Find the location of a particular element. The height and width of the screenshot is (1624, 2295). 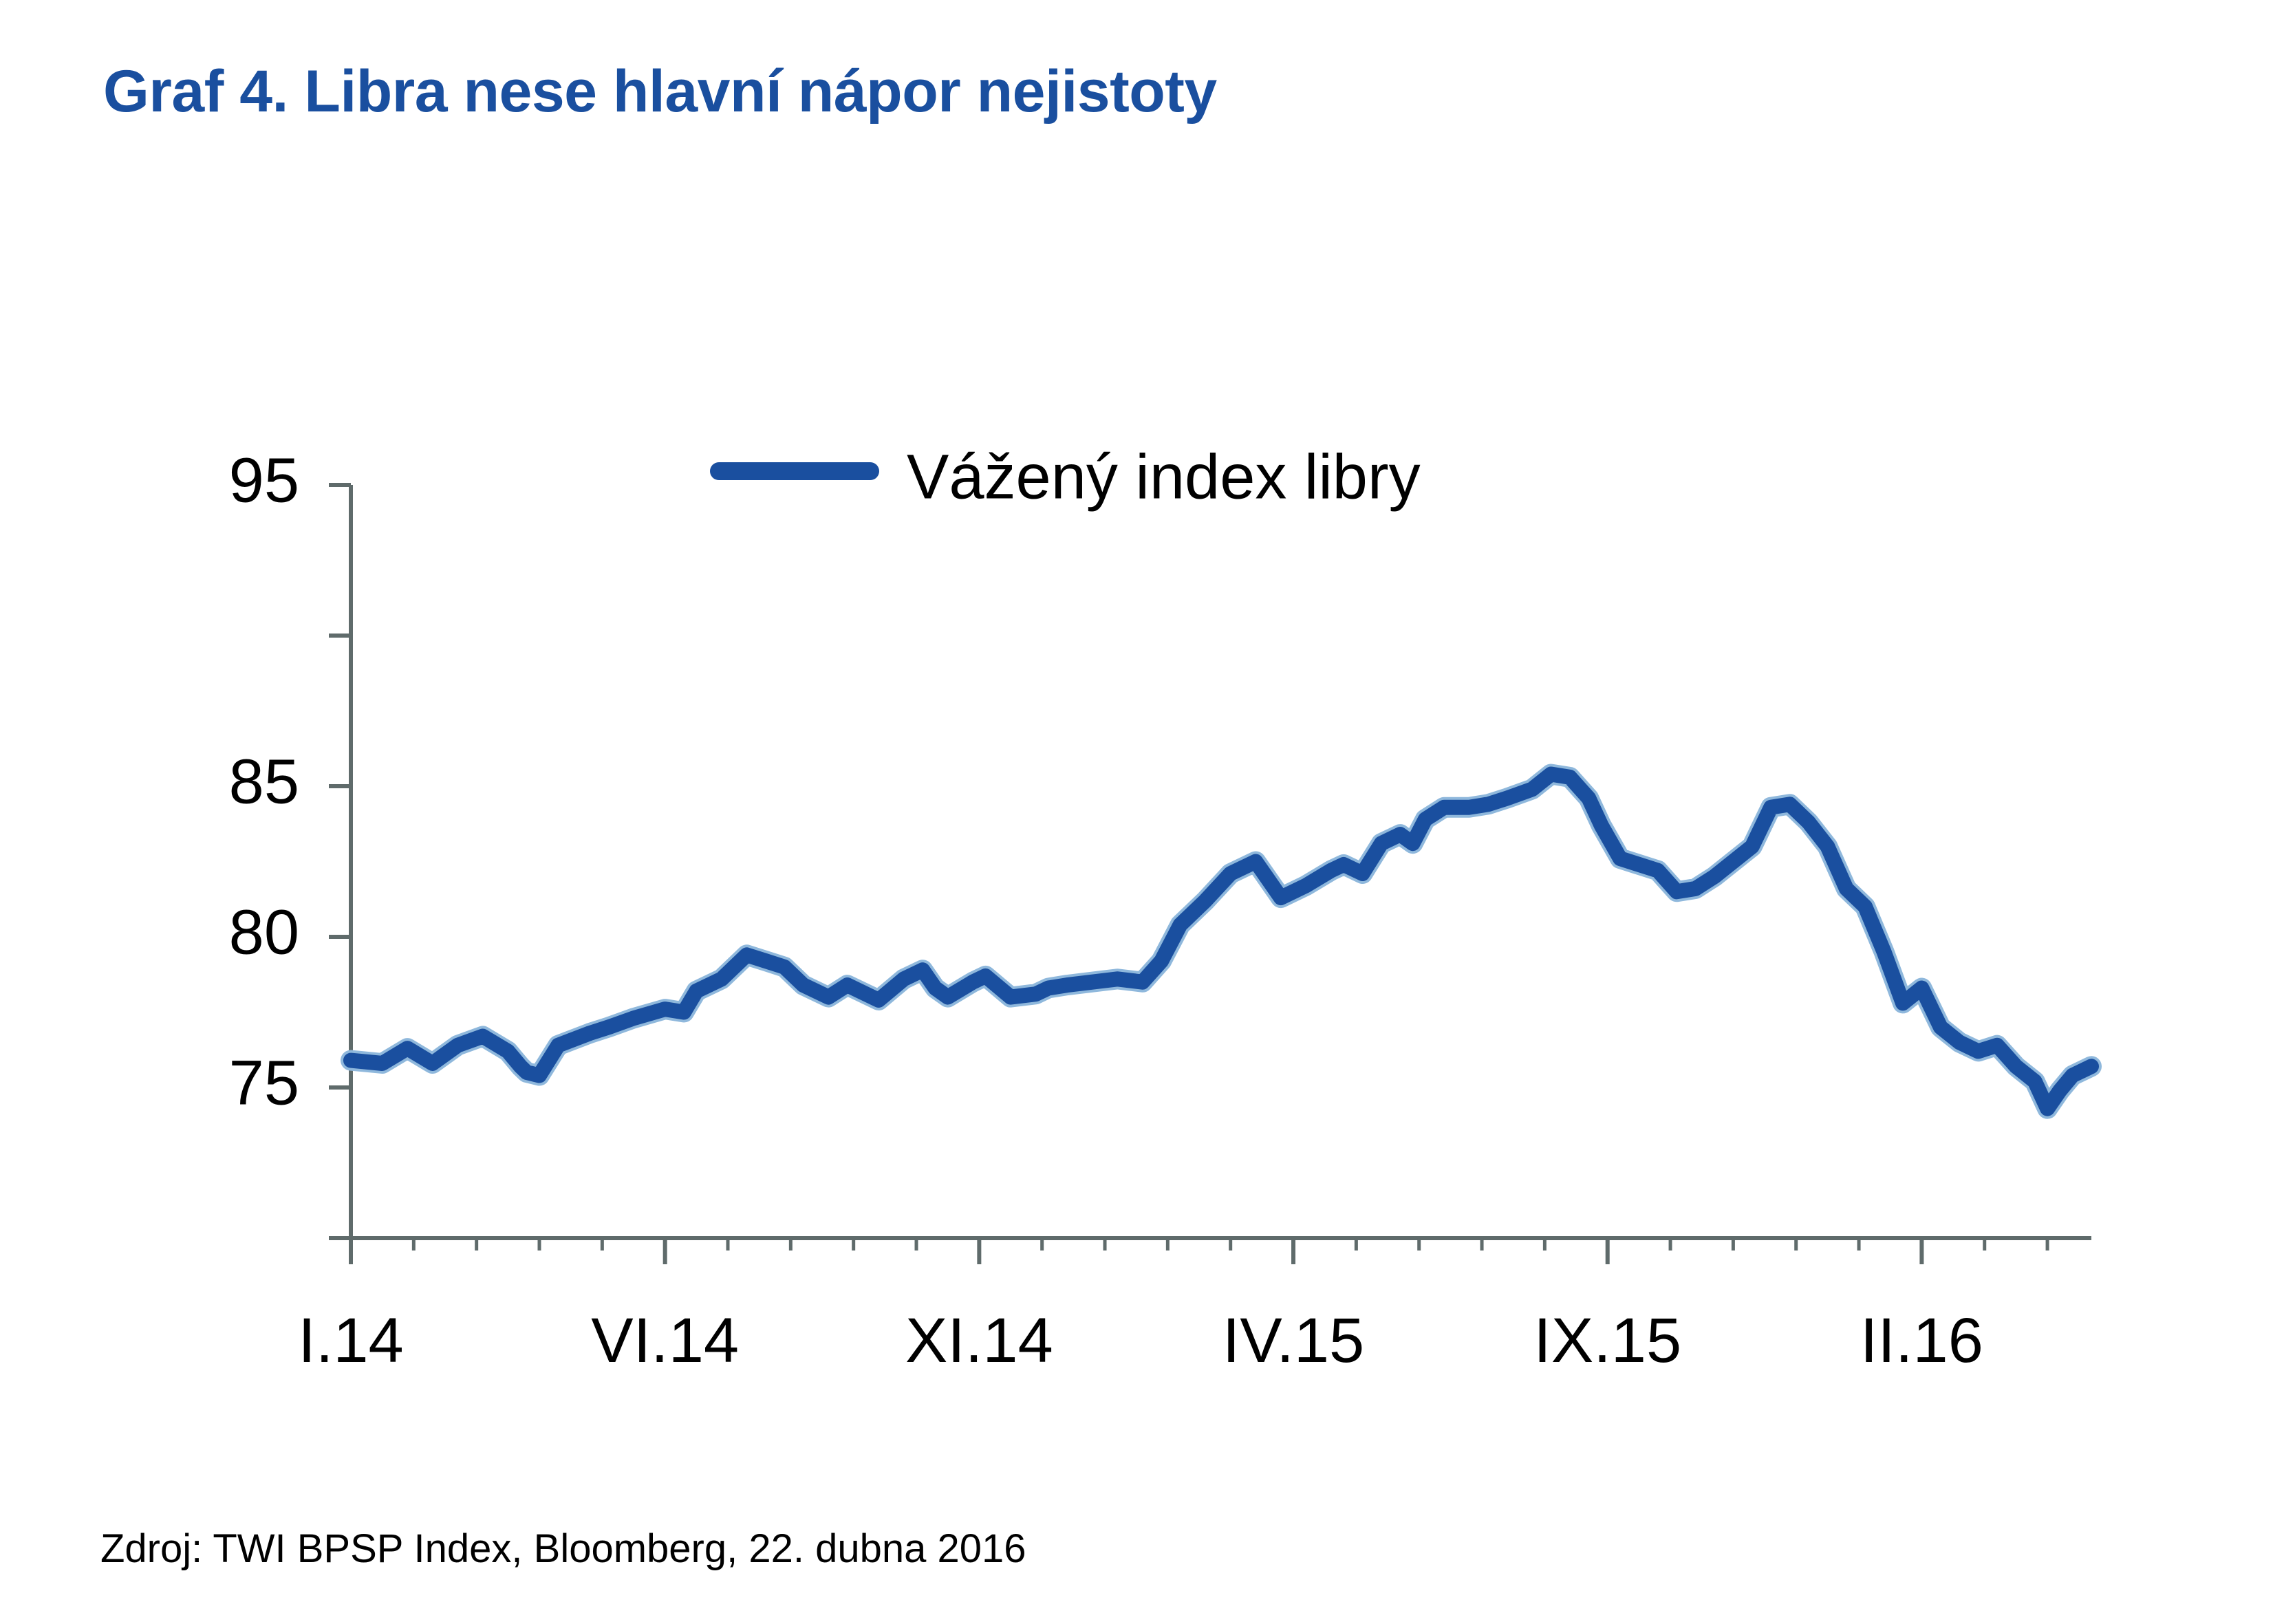

x-tick-label: II.16 is located at coordinates (1921, 1341).